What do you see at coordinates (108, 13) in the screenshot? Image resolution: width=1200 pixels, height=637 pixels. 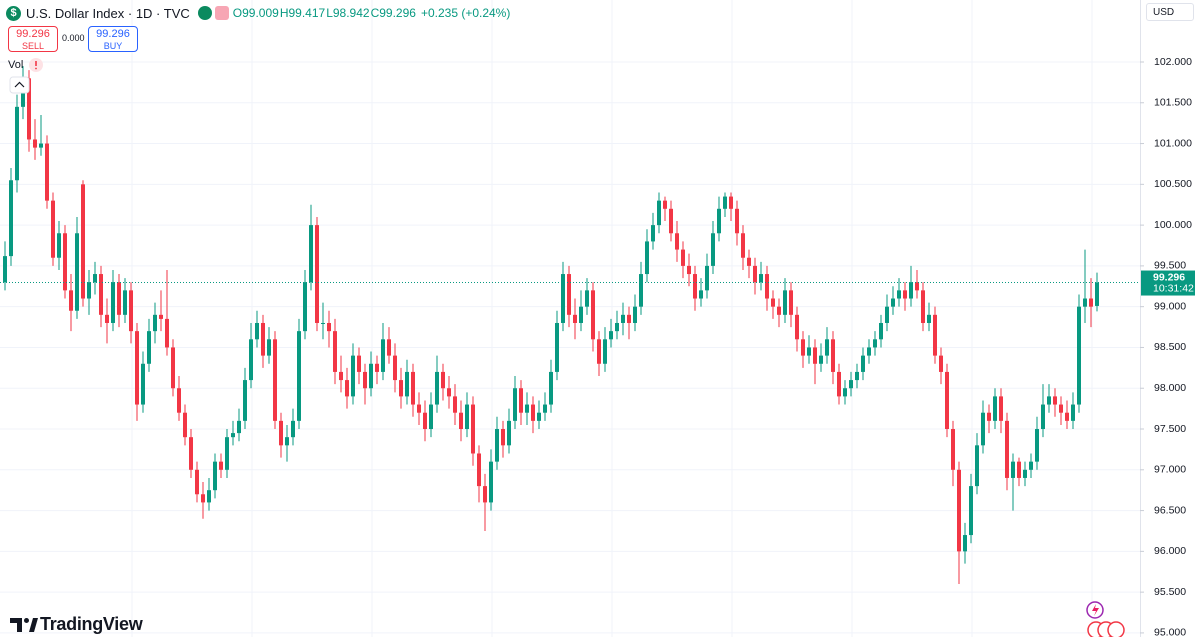 I see `symbol-title: U.S. Dollar Index · 1D · TVC` at bounding box center [108, 13].